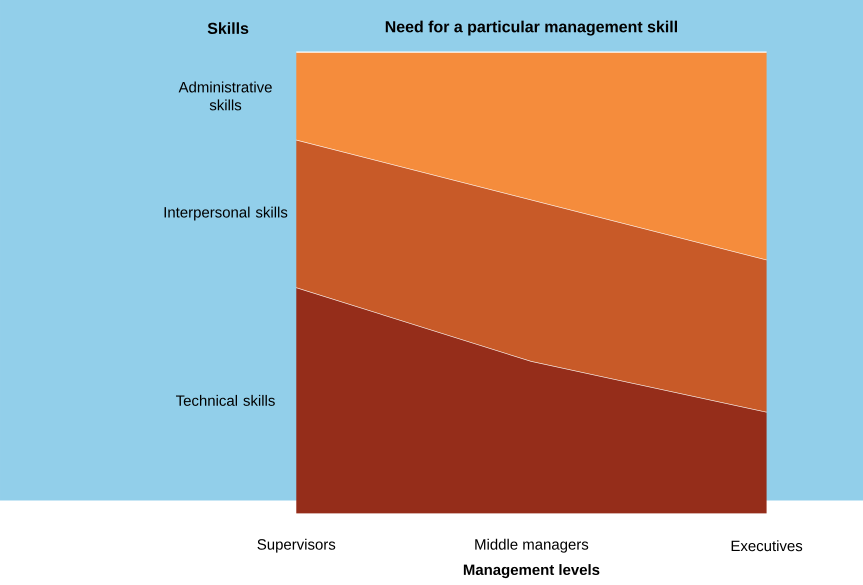  I want to click on series-label: Administrative skills, so click(225, 95).